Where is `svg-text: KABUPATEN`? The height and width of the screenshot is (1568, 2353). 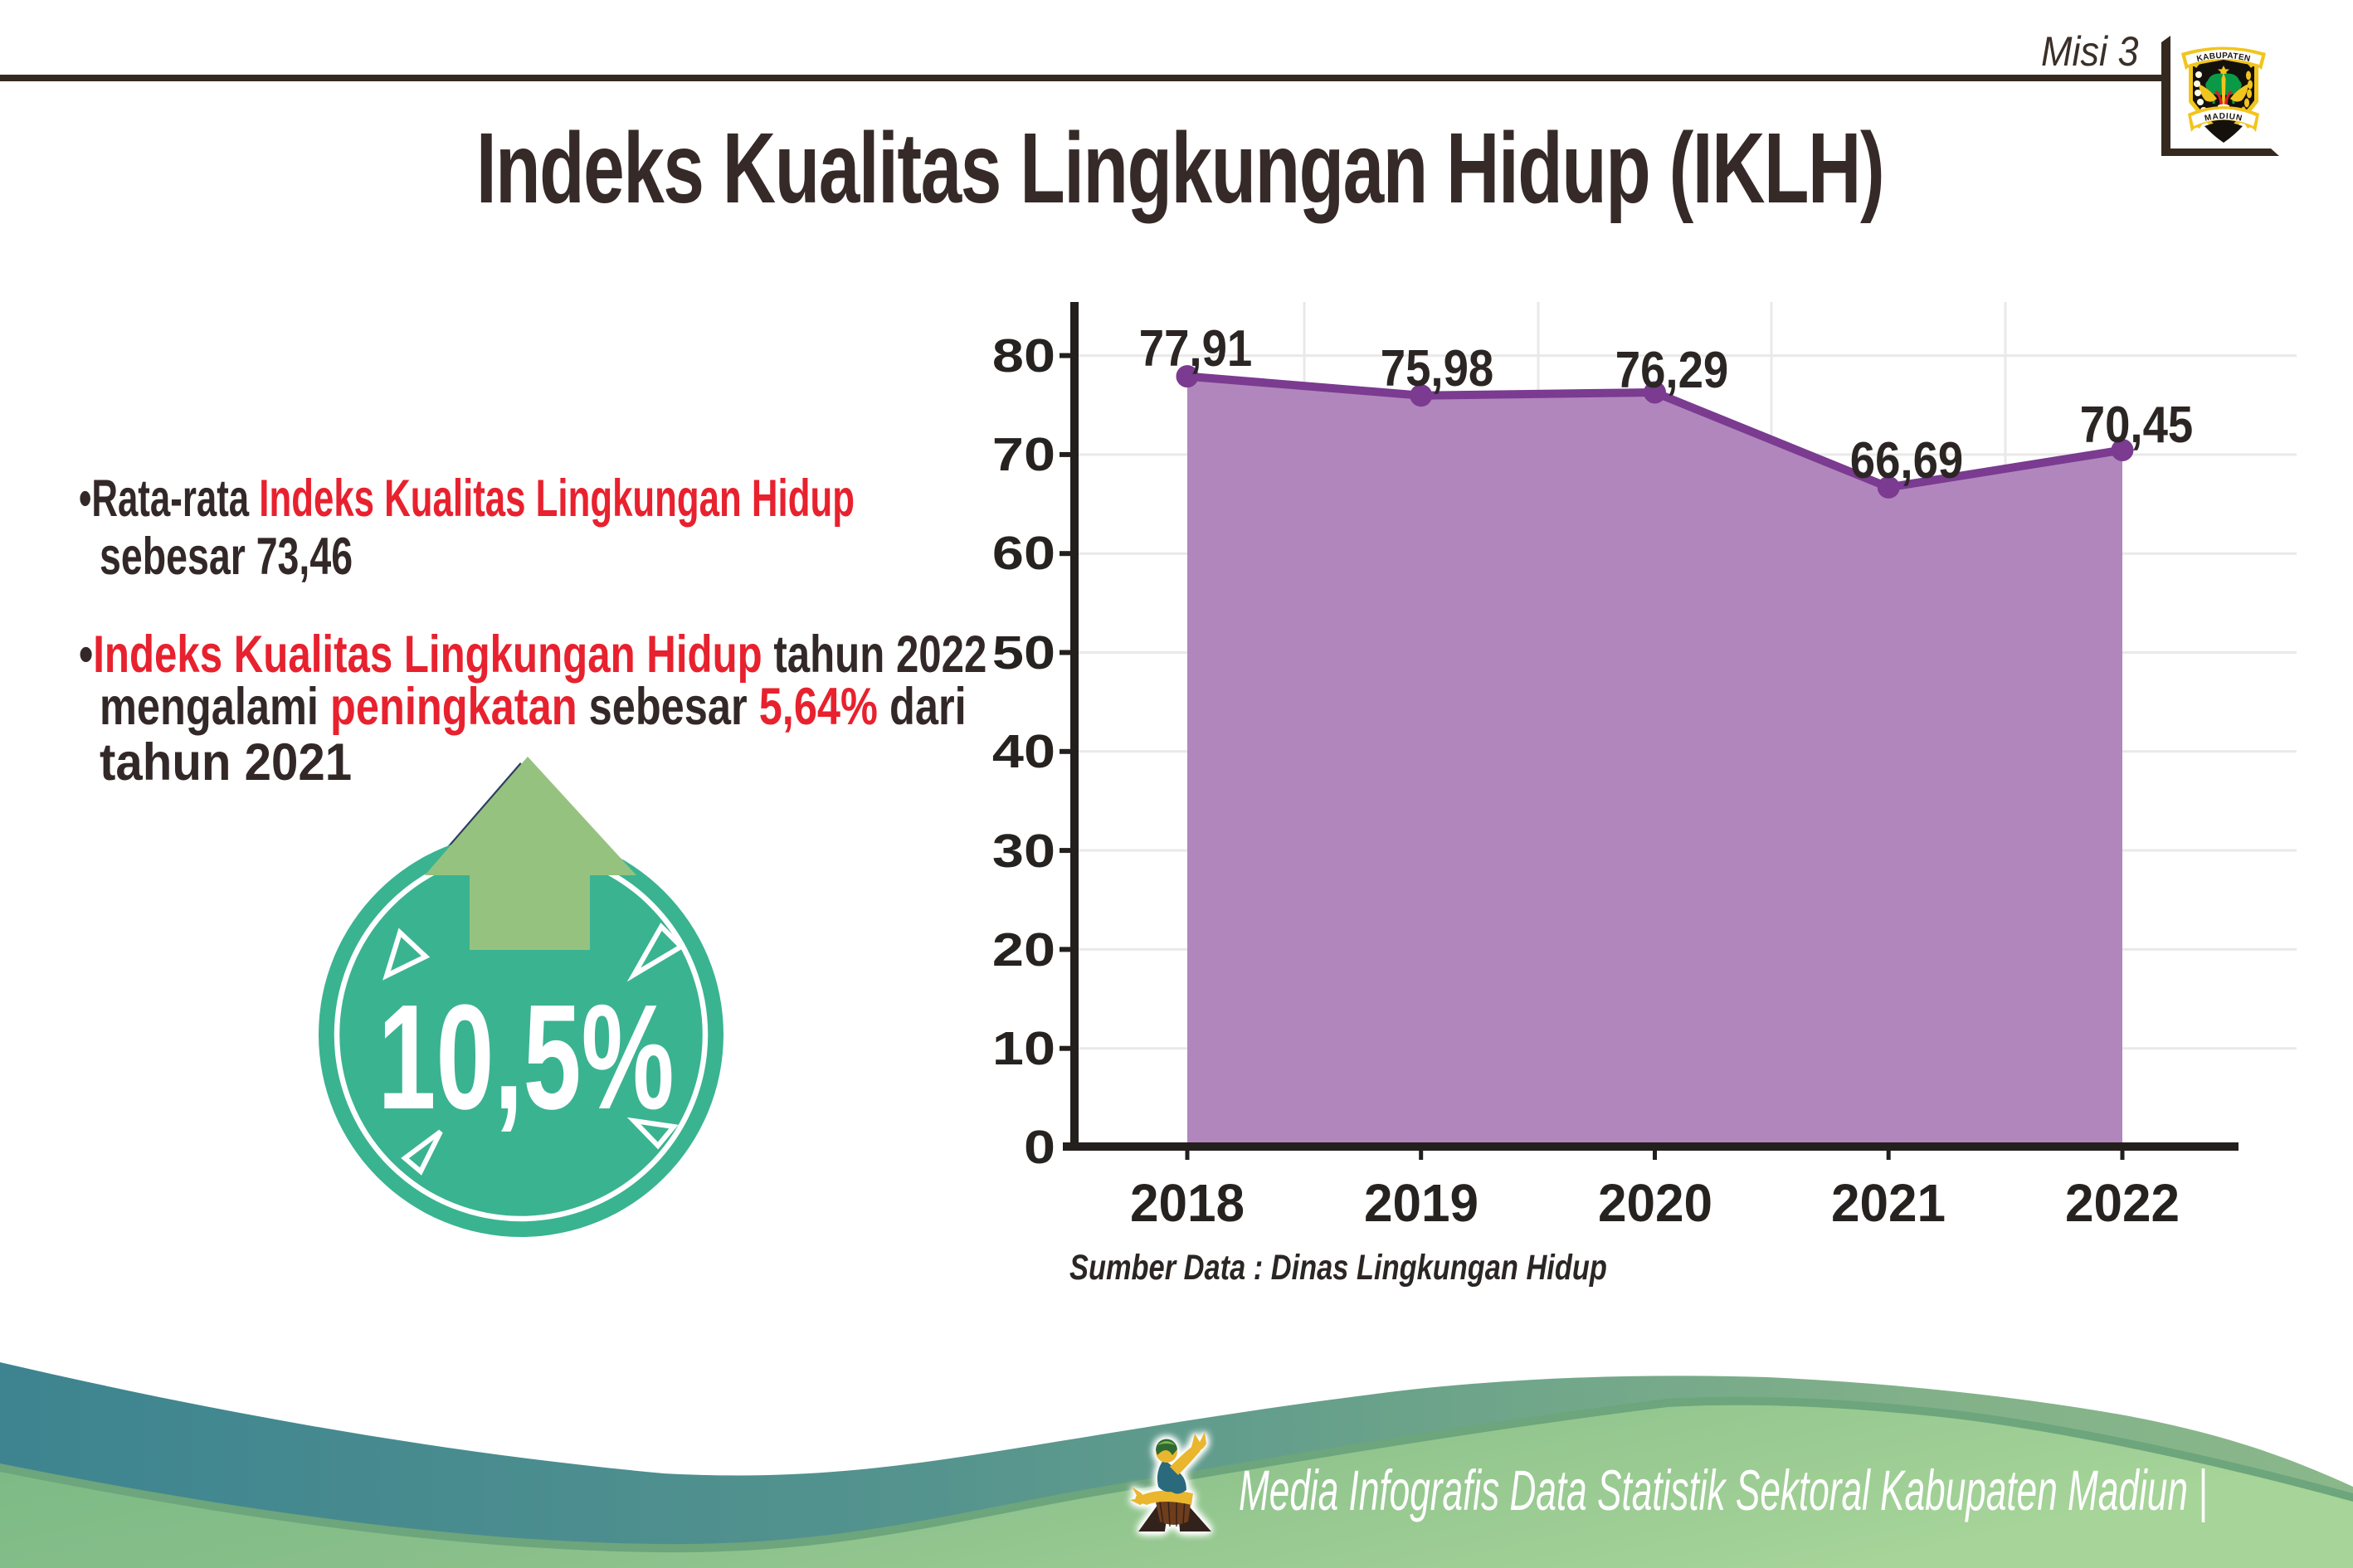
svg-text: KABUPATEN is located at coordinates (2224, 57).